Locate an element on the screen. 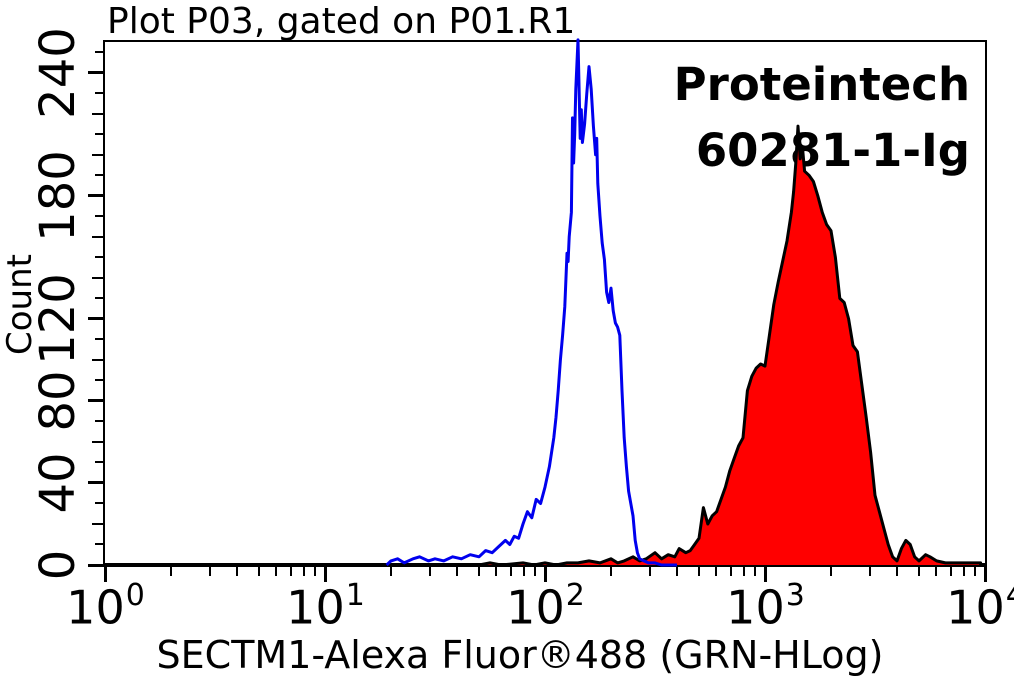  y-tick-label: 120 is located at coordinates (58, 319).